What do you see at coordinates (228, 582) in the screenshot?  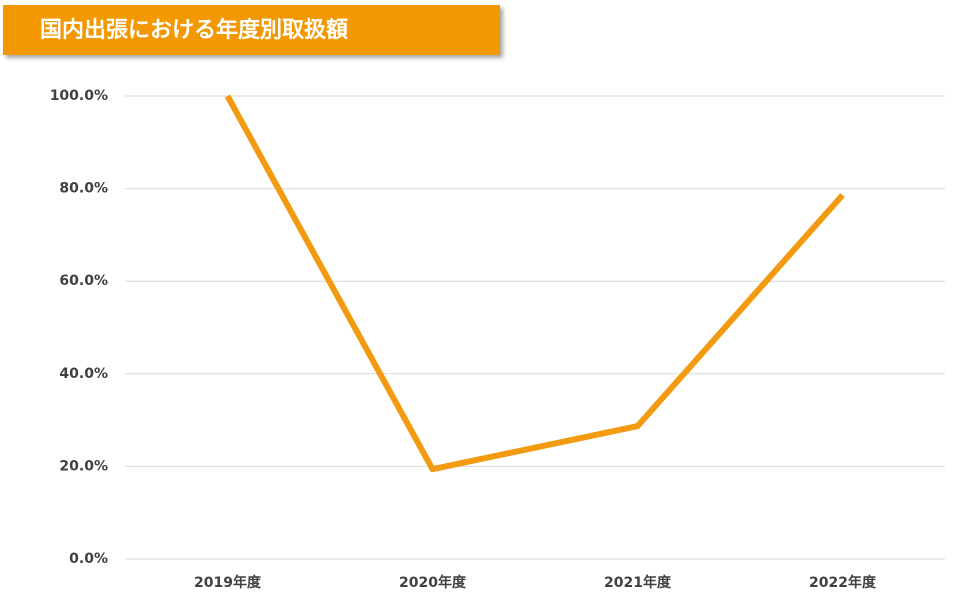 I see `x-tick-label: 2019年度` at bounding box center [228, 582].